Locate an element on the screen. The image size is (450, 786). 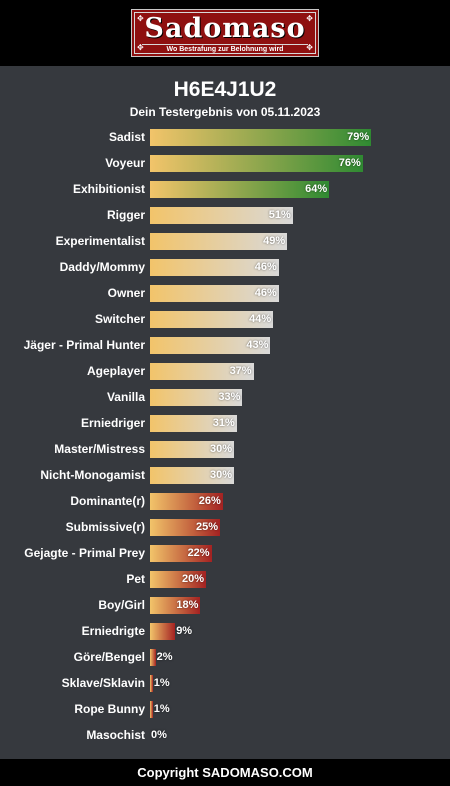
category-label: Rope Bunny is located at coordinates (109, 709).